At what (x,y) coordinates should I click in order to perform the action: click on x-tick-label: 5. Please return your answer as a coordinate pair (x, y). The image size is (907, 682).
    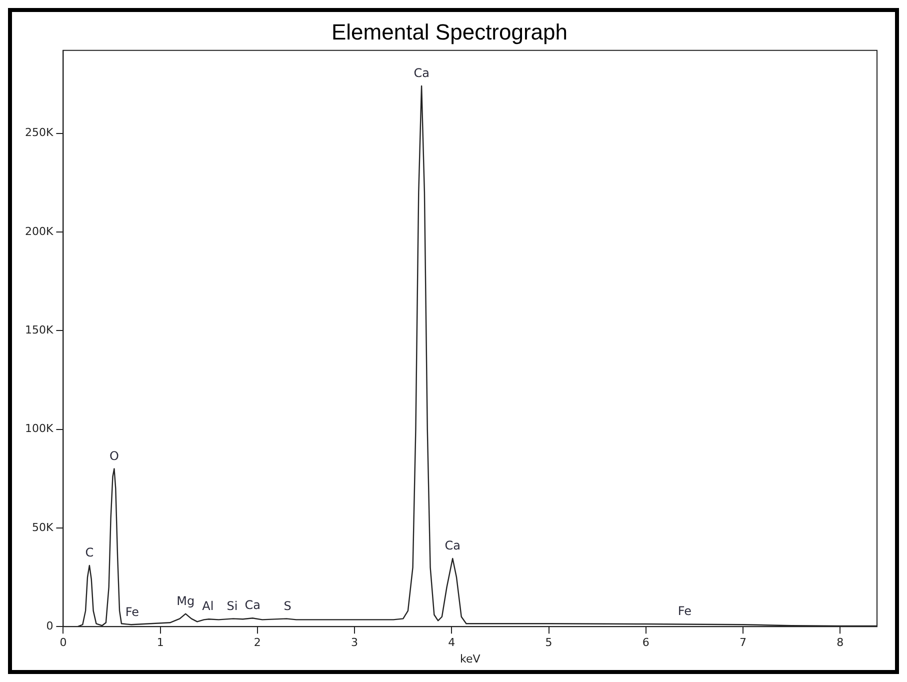
    Looking at the image, I should click on (548, 643).